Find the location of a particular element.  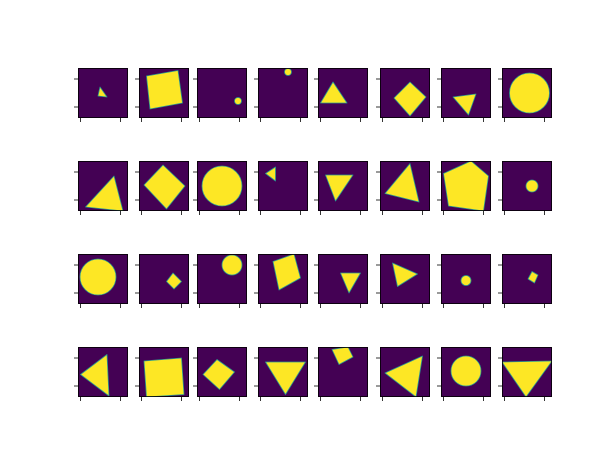

panel-r2-c5 is located at coordinates (341, 188).